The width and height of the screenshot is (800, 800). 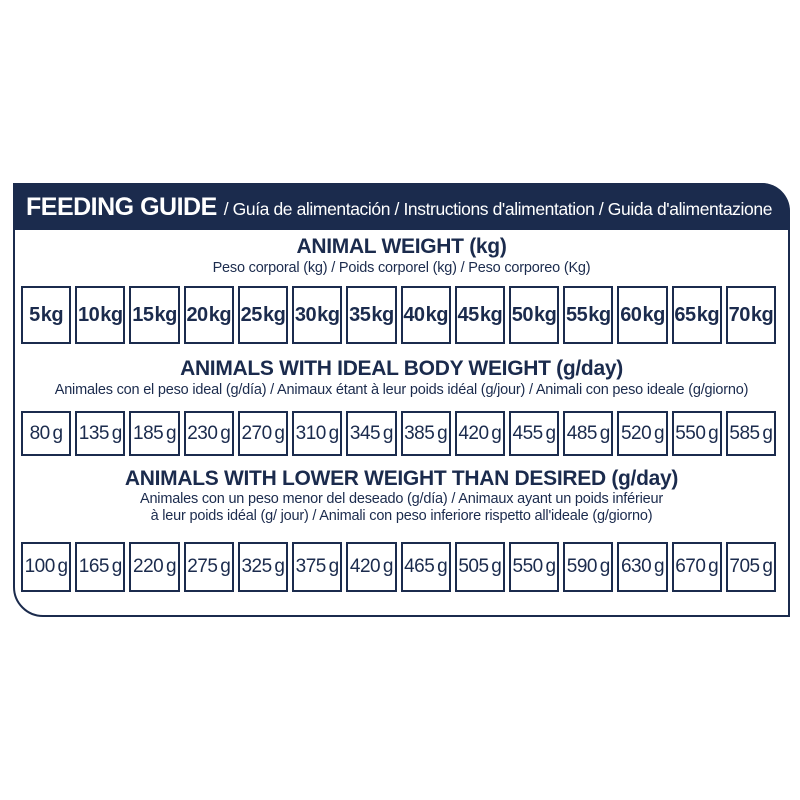 What do you see at coordinates (263, 315) in the screenshot?
I see `animal-weight-cell: 25 kg` at bounding box center [263, 315].